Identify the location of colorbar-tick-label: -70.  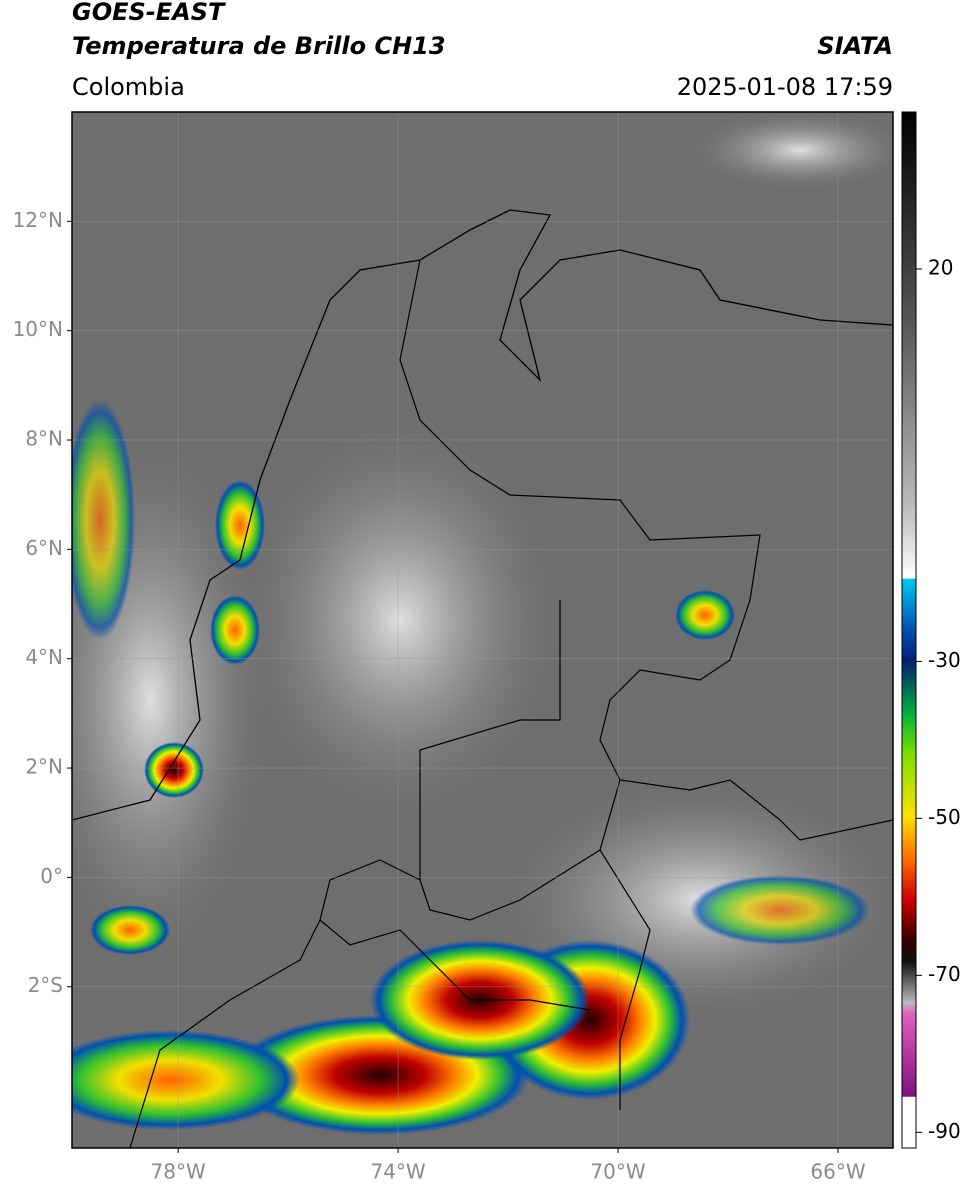
(944, 974).